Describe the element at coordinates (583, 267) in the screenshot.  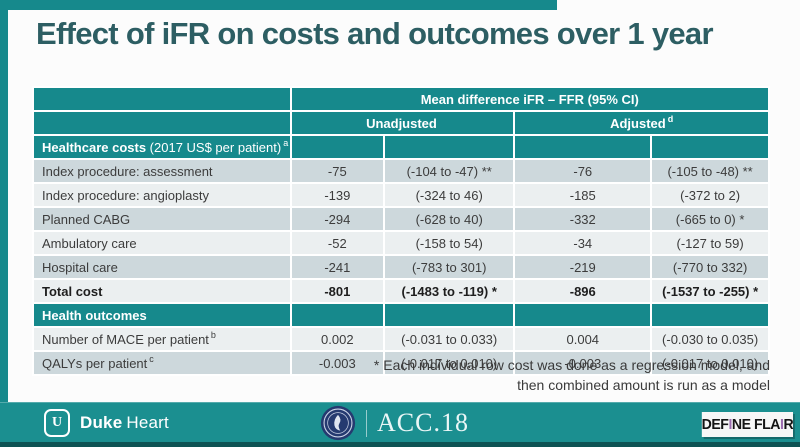
I see `value-cell: -219` at that location.